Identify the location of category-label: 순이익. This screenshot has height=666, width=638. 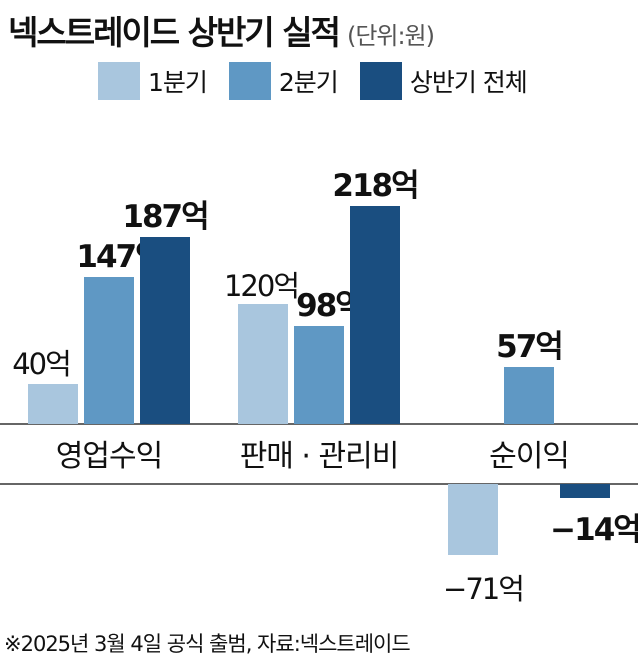
(529, 456).